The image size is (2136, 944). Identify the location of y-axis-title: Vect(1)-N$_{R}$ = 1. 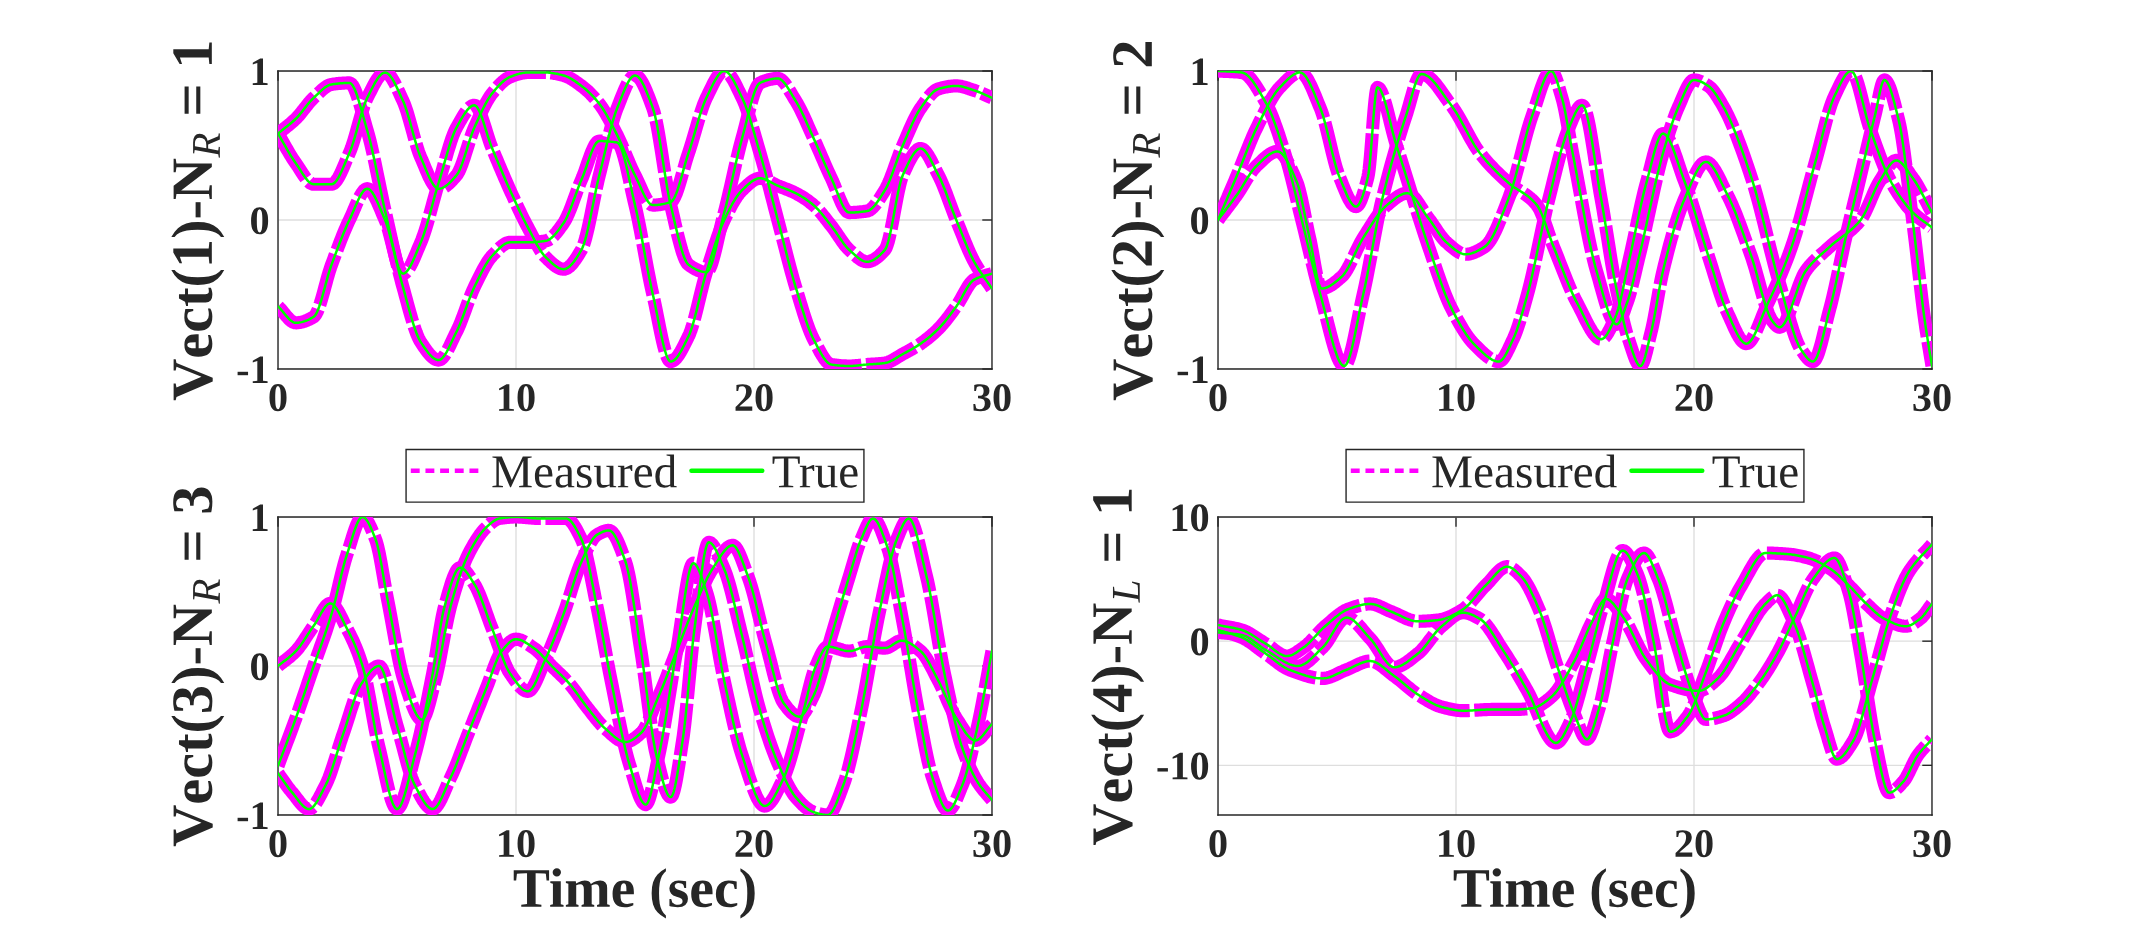
(198, 221).